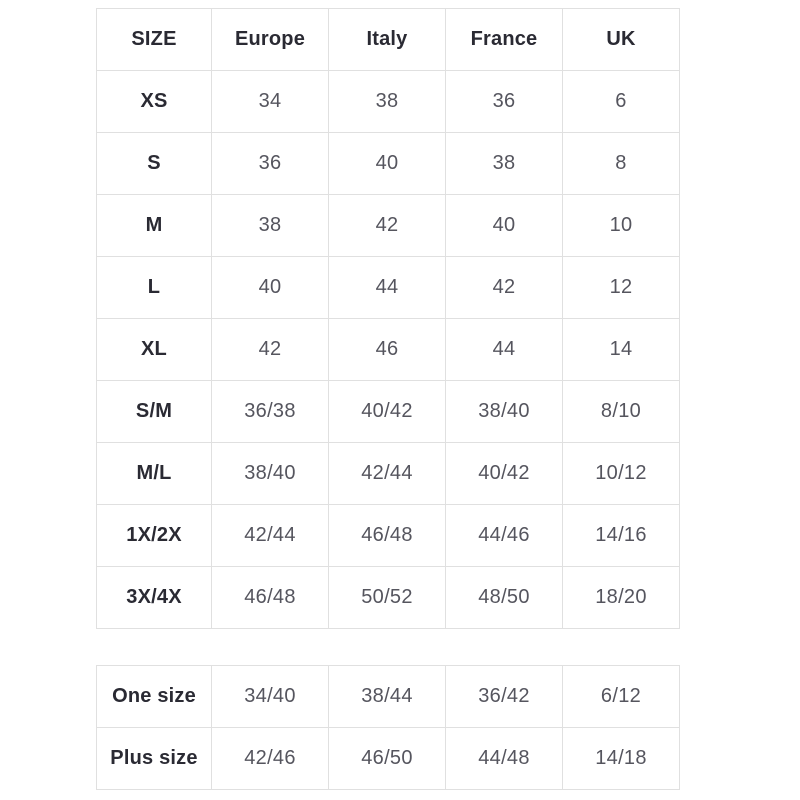  I want to click on table-row-plus-size: Plus size 42/46 46/50 44/48 14/18, so click(388, 758).